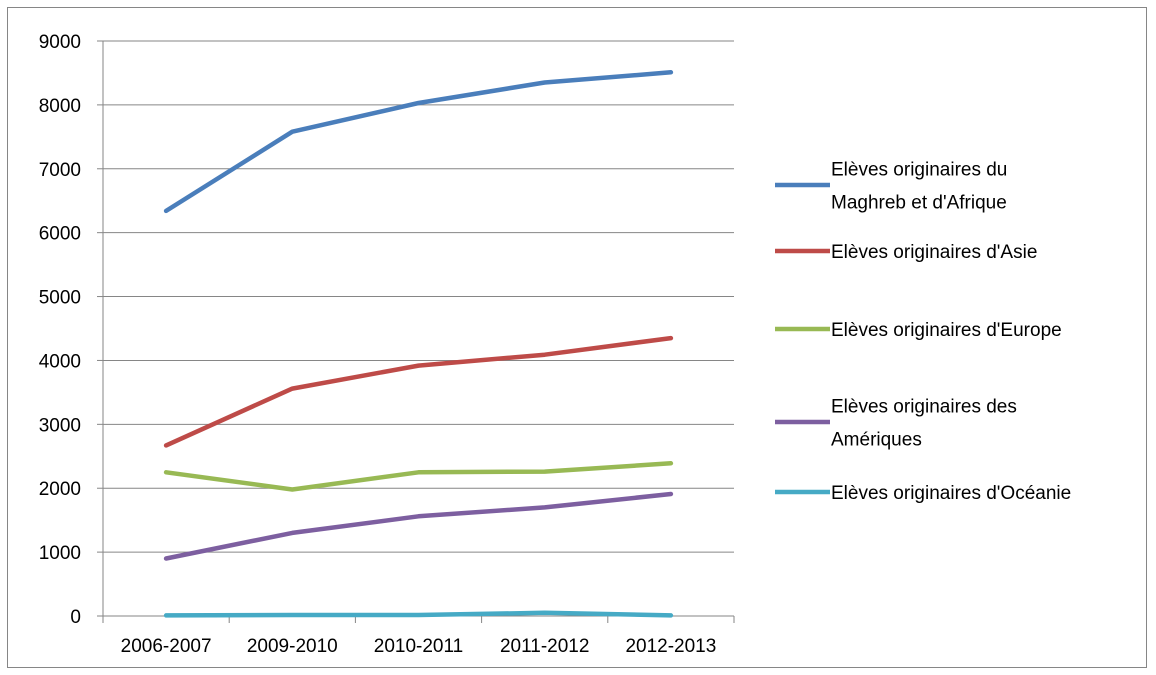  I want to click on y-tick-label: 8000, so click(60, 106).